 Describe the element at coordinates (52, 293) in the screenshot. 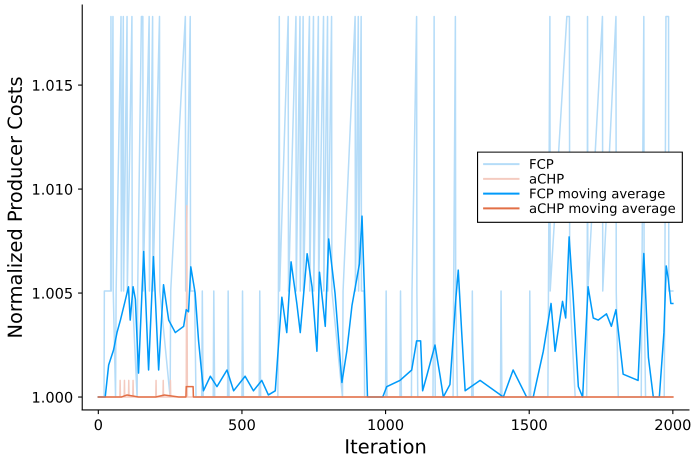

I see `y-tick-label: 1.005` at that location.